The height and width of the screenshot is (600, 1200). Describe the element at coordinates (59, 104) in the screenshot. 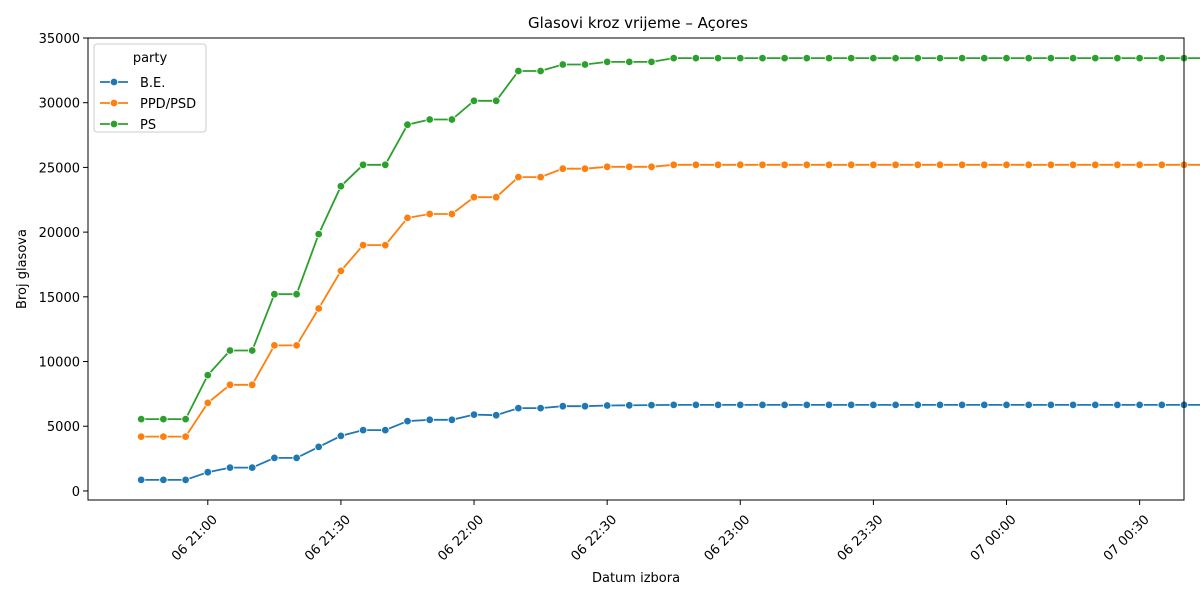

I see `y-tick-label: 30000` at that location.